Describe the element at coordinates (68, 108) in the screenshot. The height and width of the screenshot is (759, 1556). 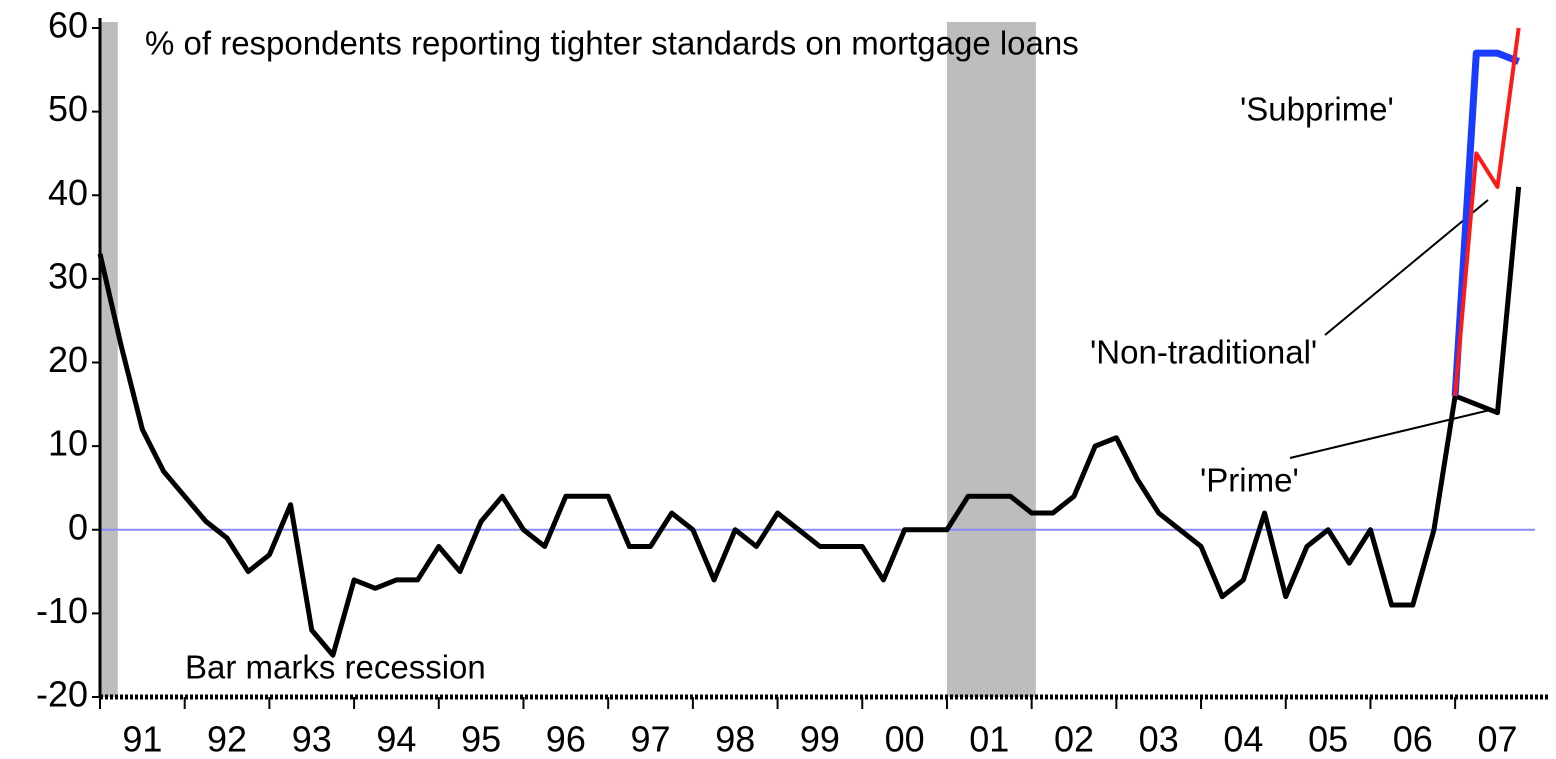
I see `y-tick-label: 50` at that location.